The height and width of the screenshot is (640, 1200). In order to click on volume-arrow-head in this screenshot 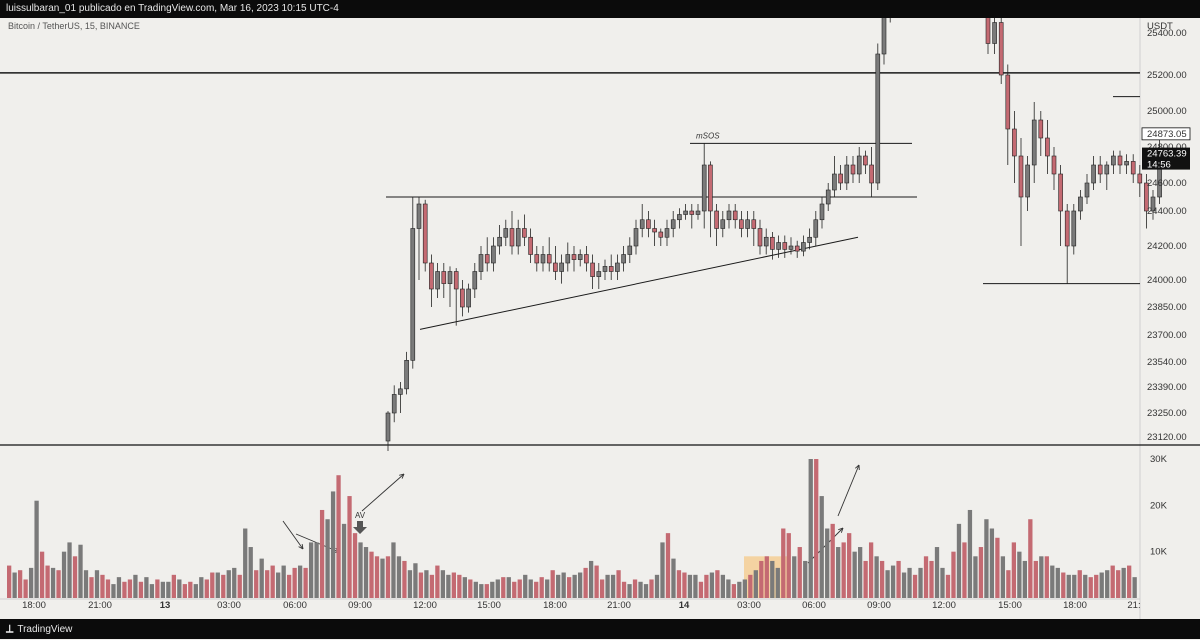, I will do `click(402, 476)`.